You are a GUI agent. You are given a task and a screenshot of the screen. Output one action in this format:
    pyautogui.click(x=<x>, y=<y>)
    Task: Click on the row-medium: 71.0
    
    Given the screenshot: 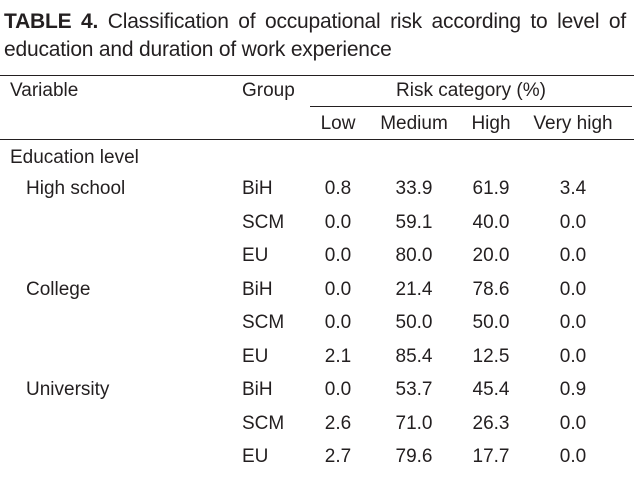 What is the action you would take?
    pyautogui.click(x=414, y=423)
    